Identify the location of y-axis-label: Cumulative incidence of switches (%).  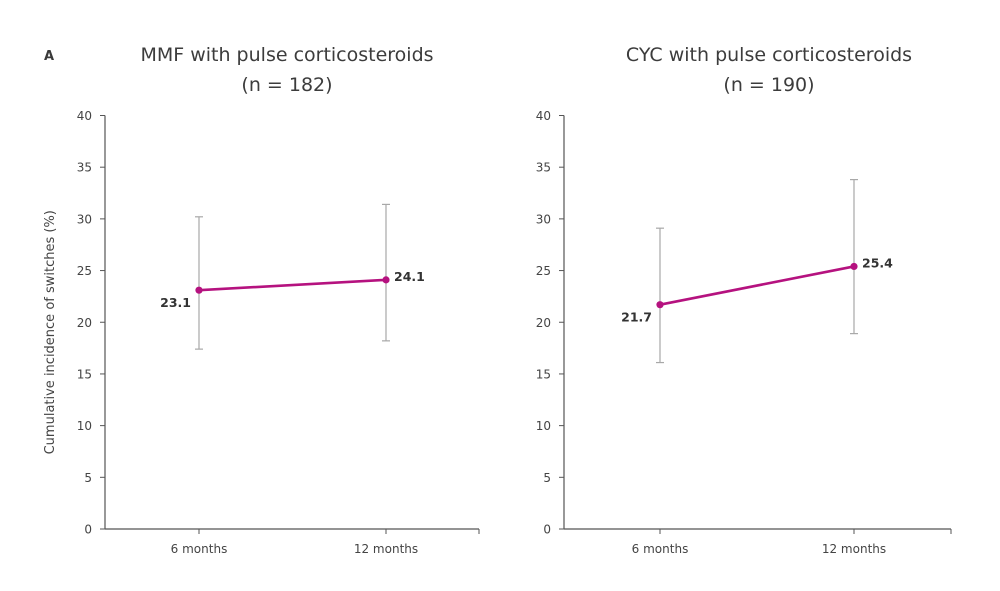
(50, 332).